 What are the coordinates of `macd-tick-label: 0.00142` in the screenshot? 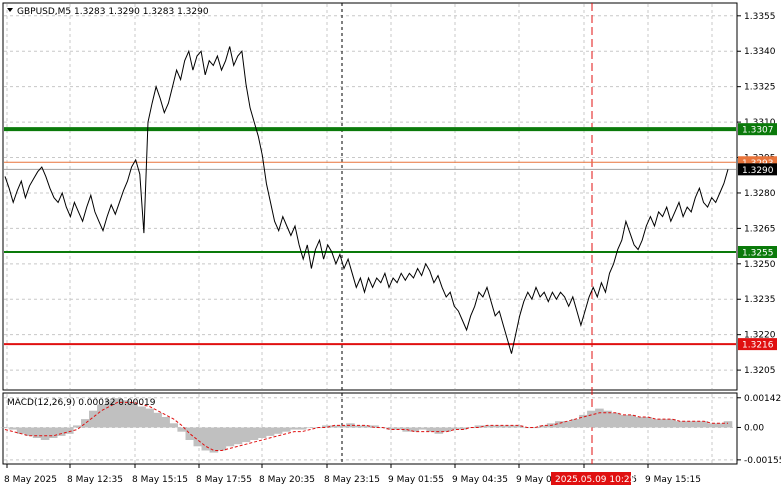 It's located at (762, 399).